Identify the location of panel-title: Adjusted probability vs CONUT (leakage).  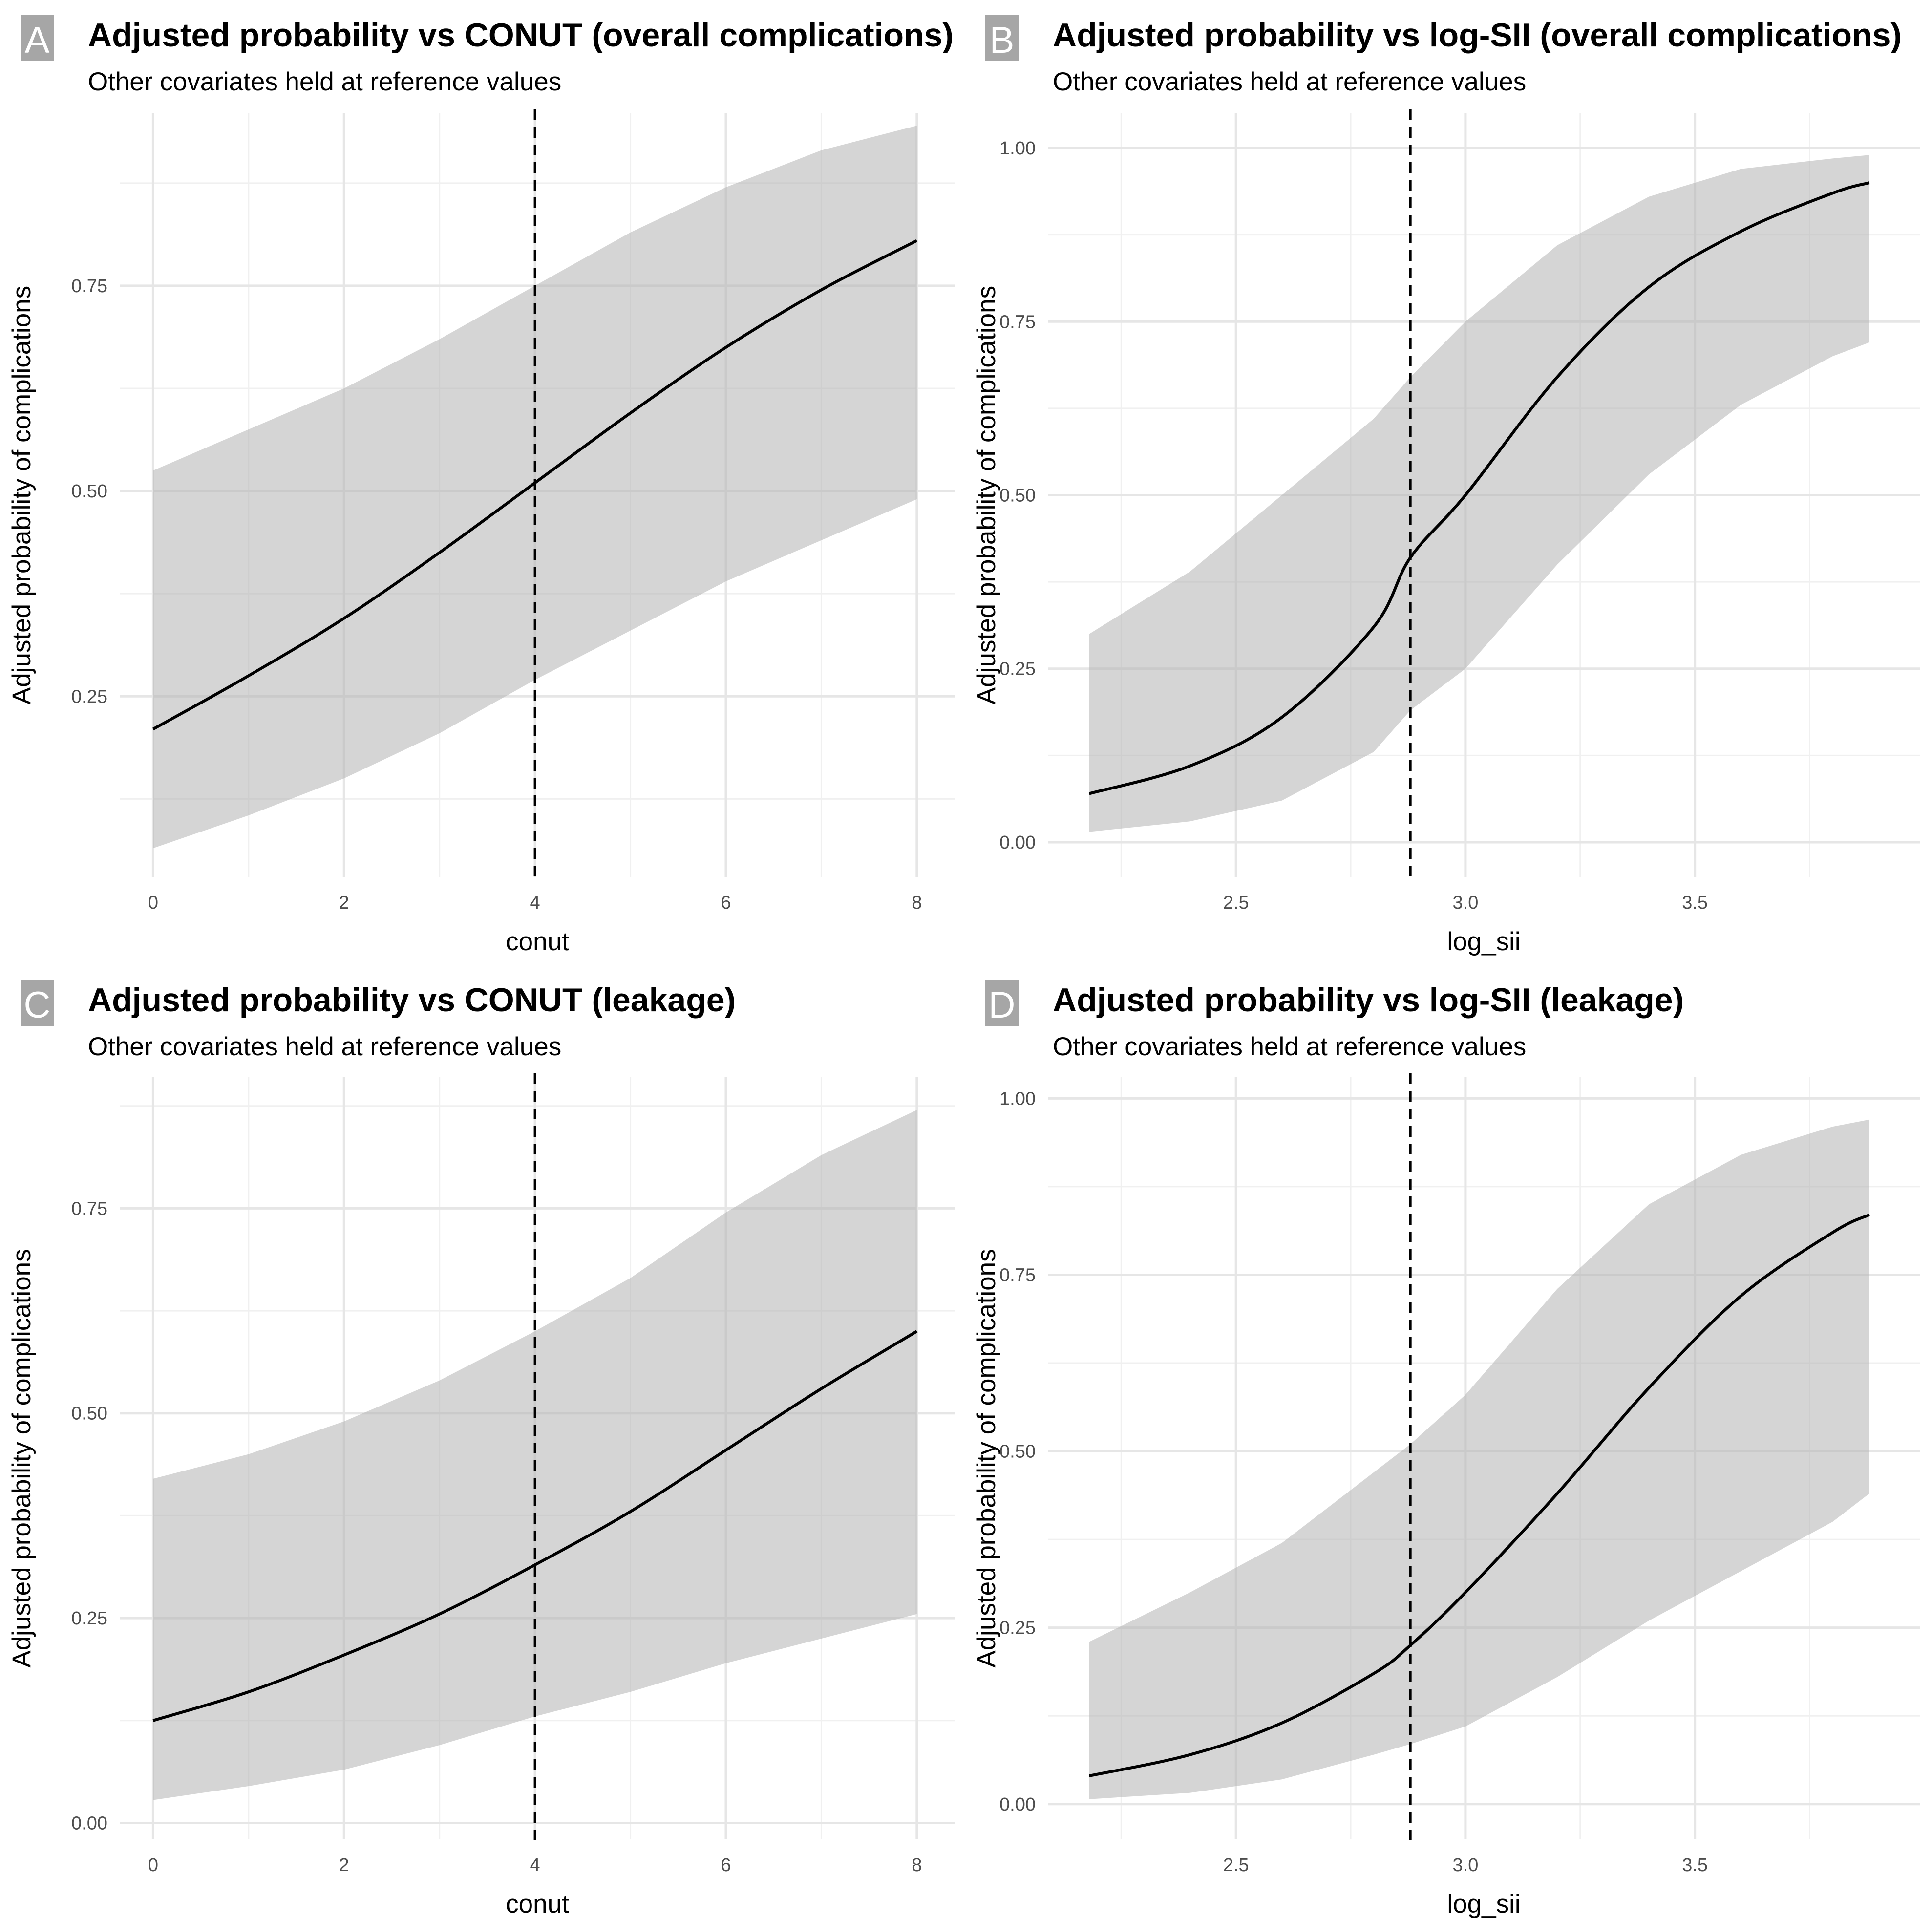
(412, 1000).